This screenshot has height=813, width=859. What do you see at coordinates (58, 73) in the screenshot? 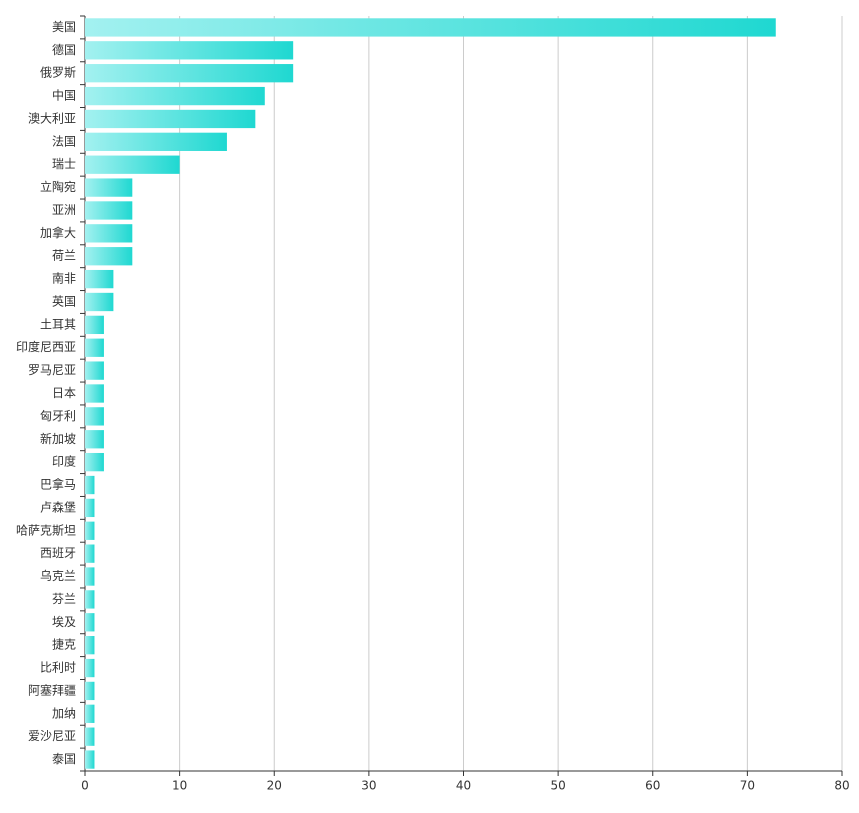
I see `y-tick-label: 俄罗斯` at bounding box center [58, 73].